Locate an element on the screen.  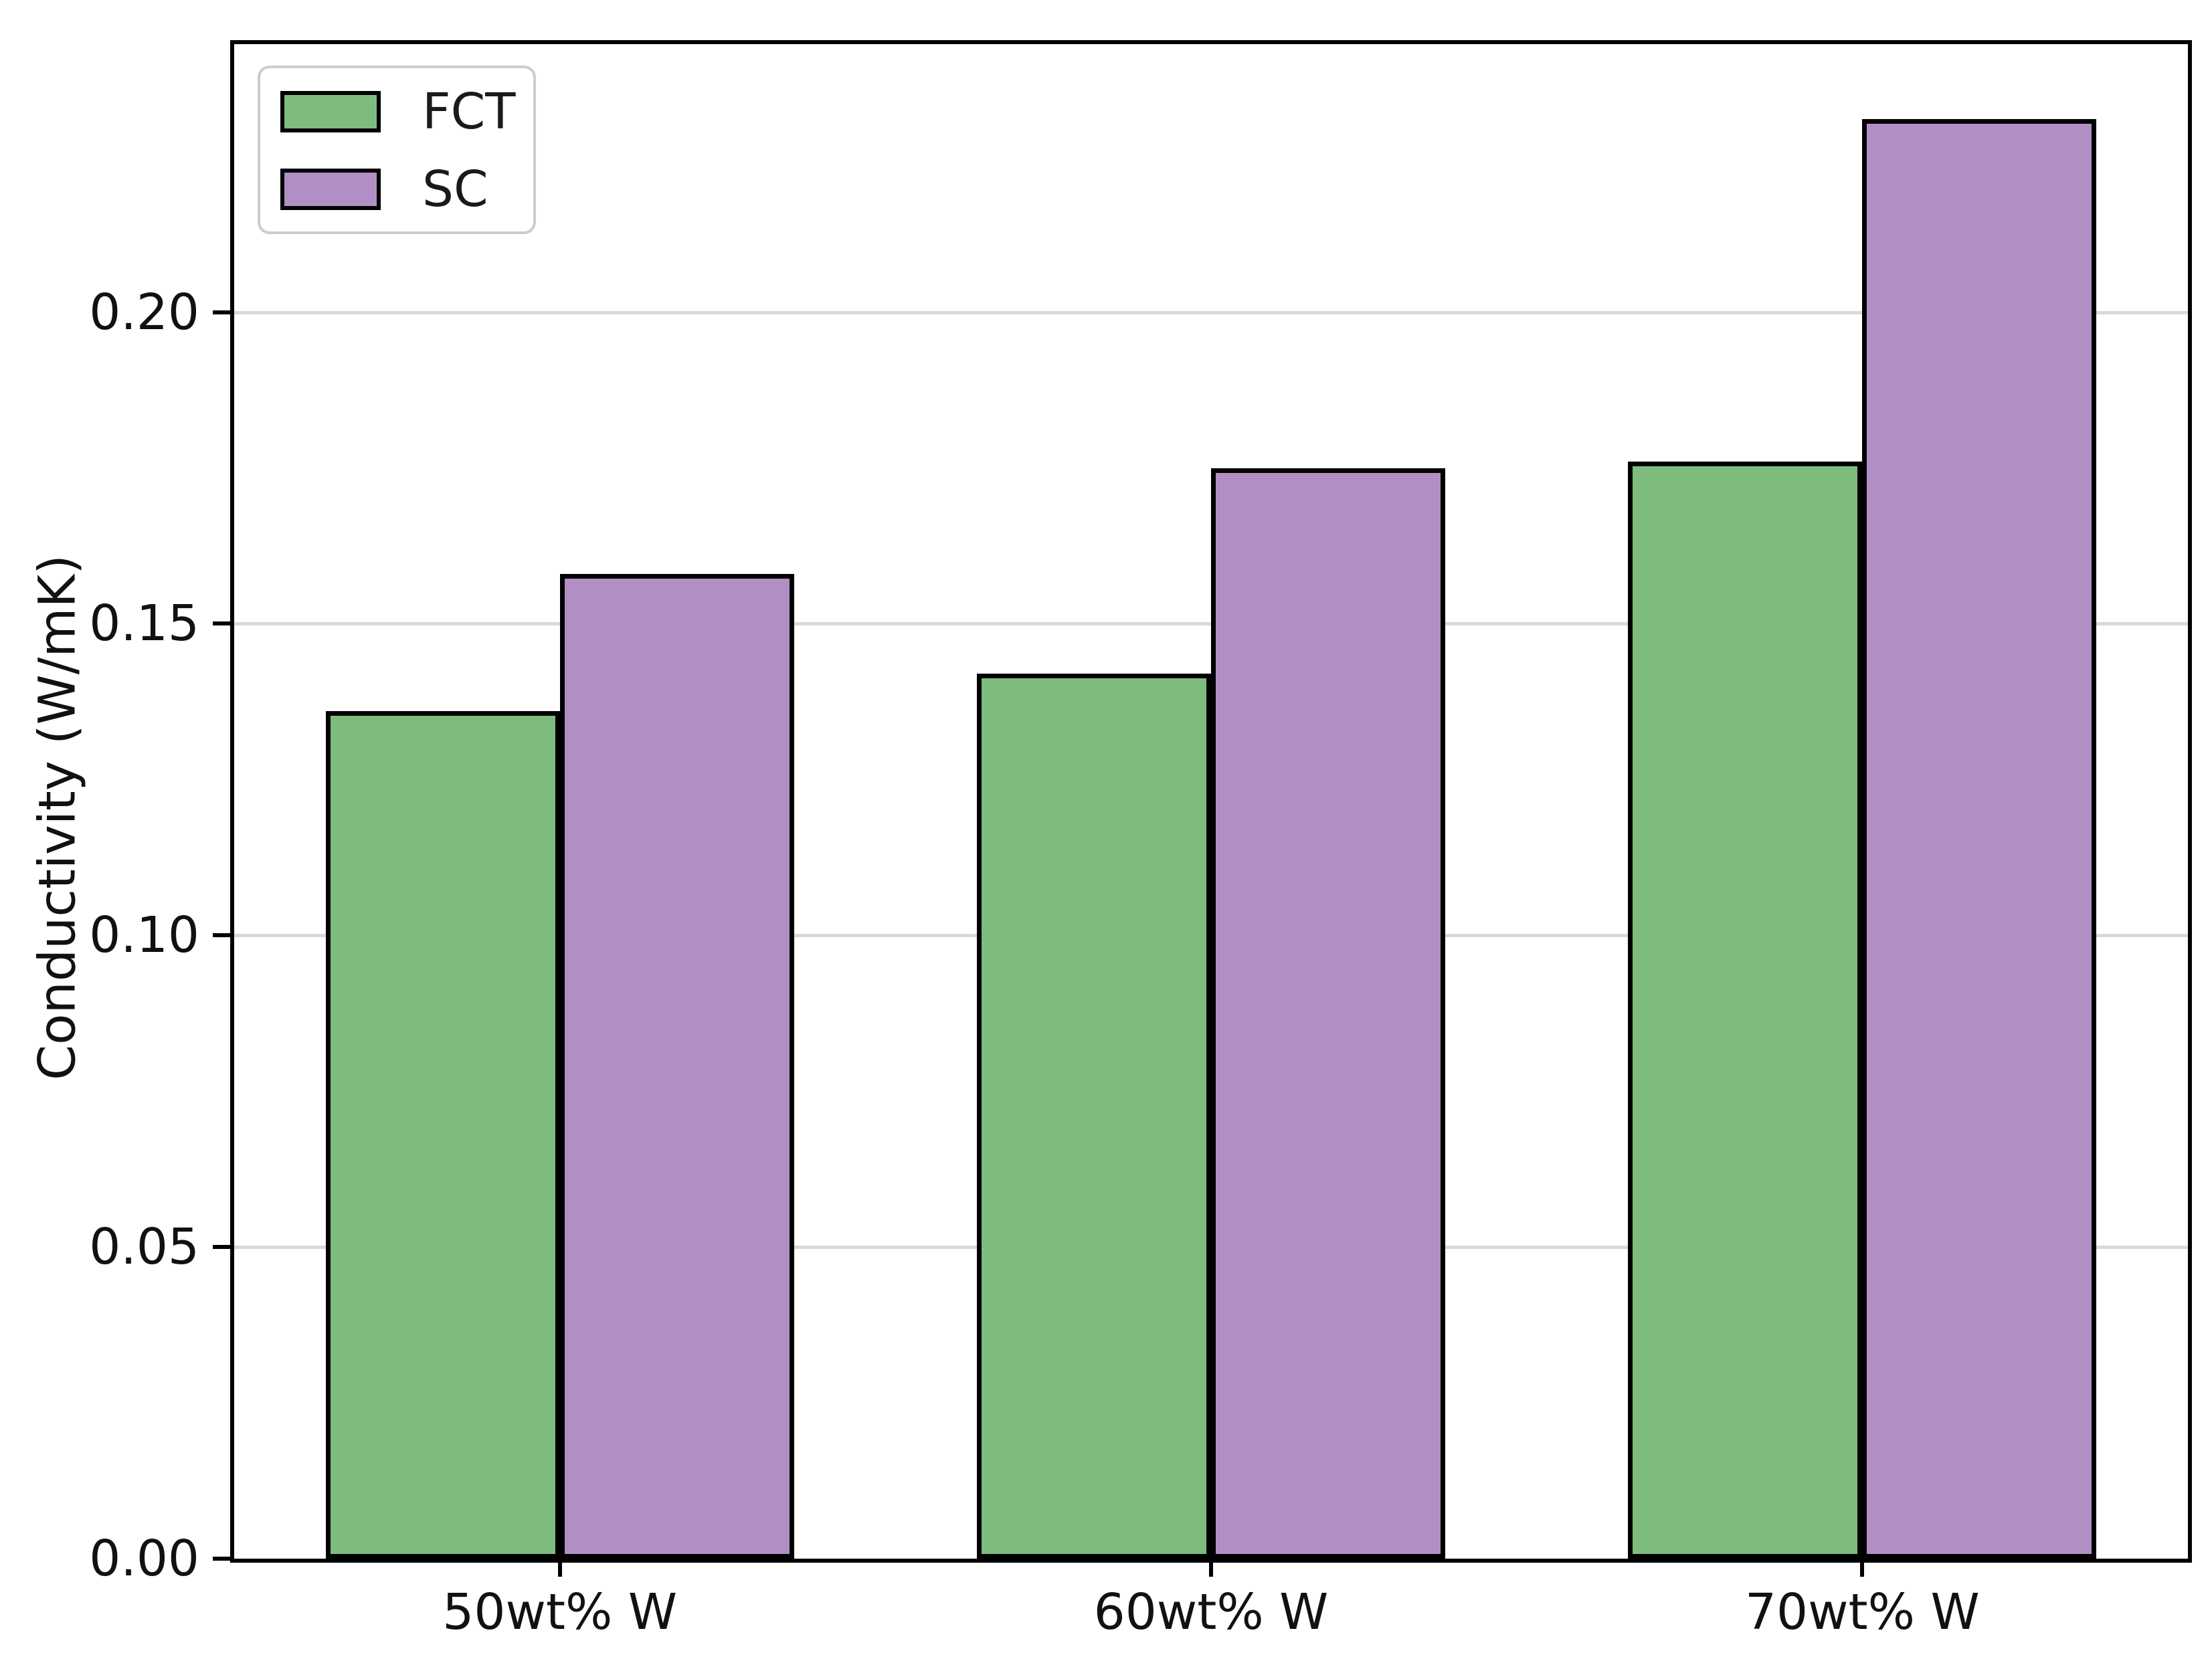
x-tick-label: 50wt% W is located at coordinates (560, 1612).